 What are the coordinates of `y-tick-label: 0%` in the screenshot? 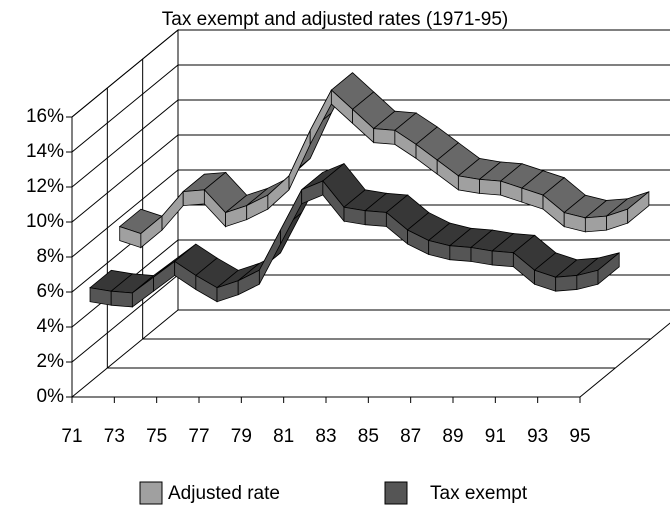 It's located at (51, 396).